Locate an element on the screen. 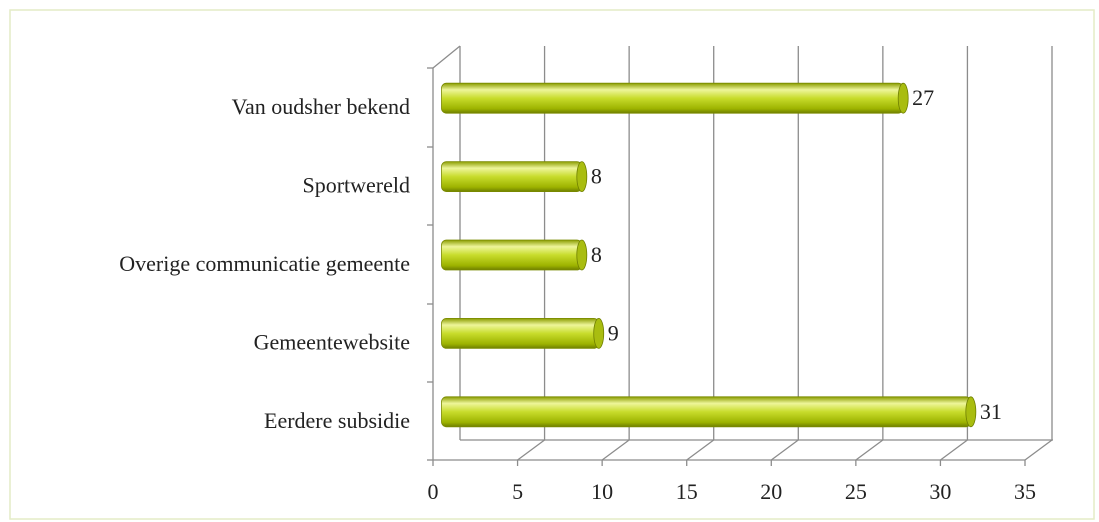 This screenshot has width=1099, height=522. y-tick-label: Overige communicatie gemeente is located at coordinates (264, 263).